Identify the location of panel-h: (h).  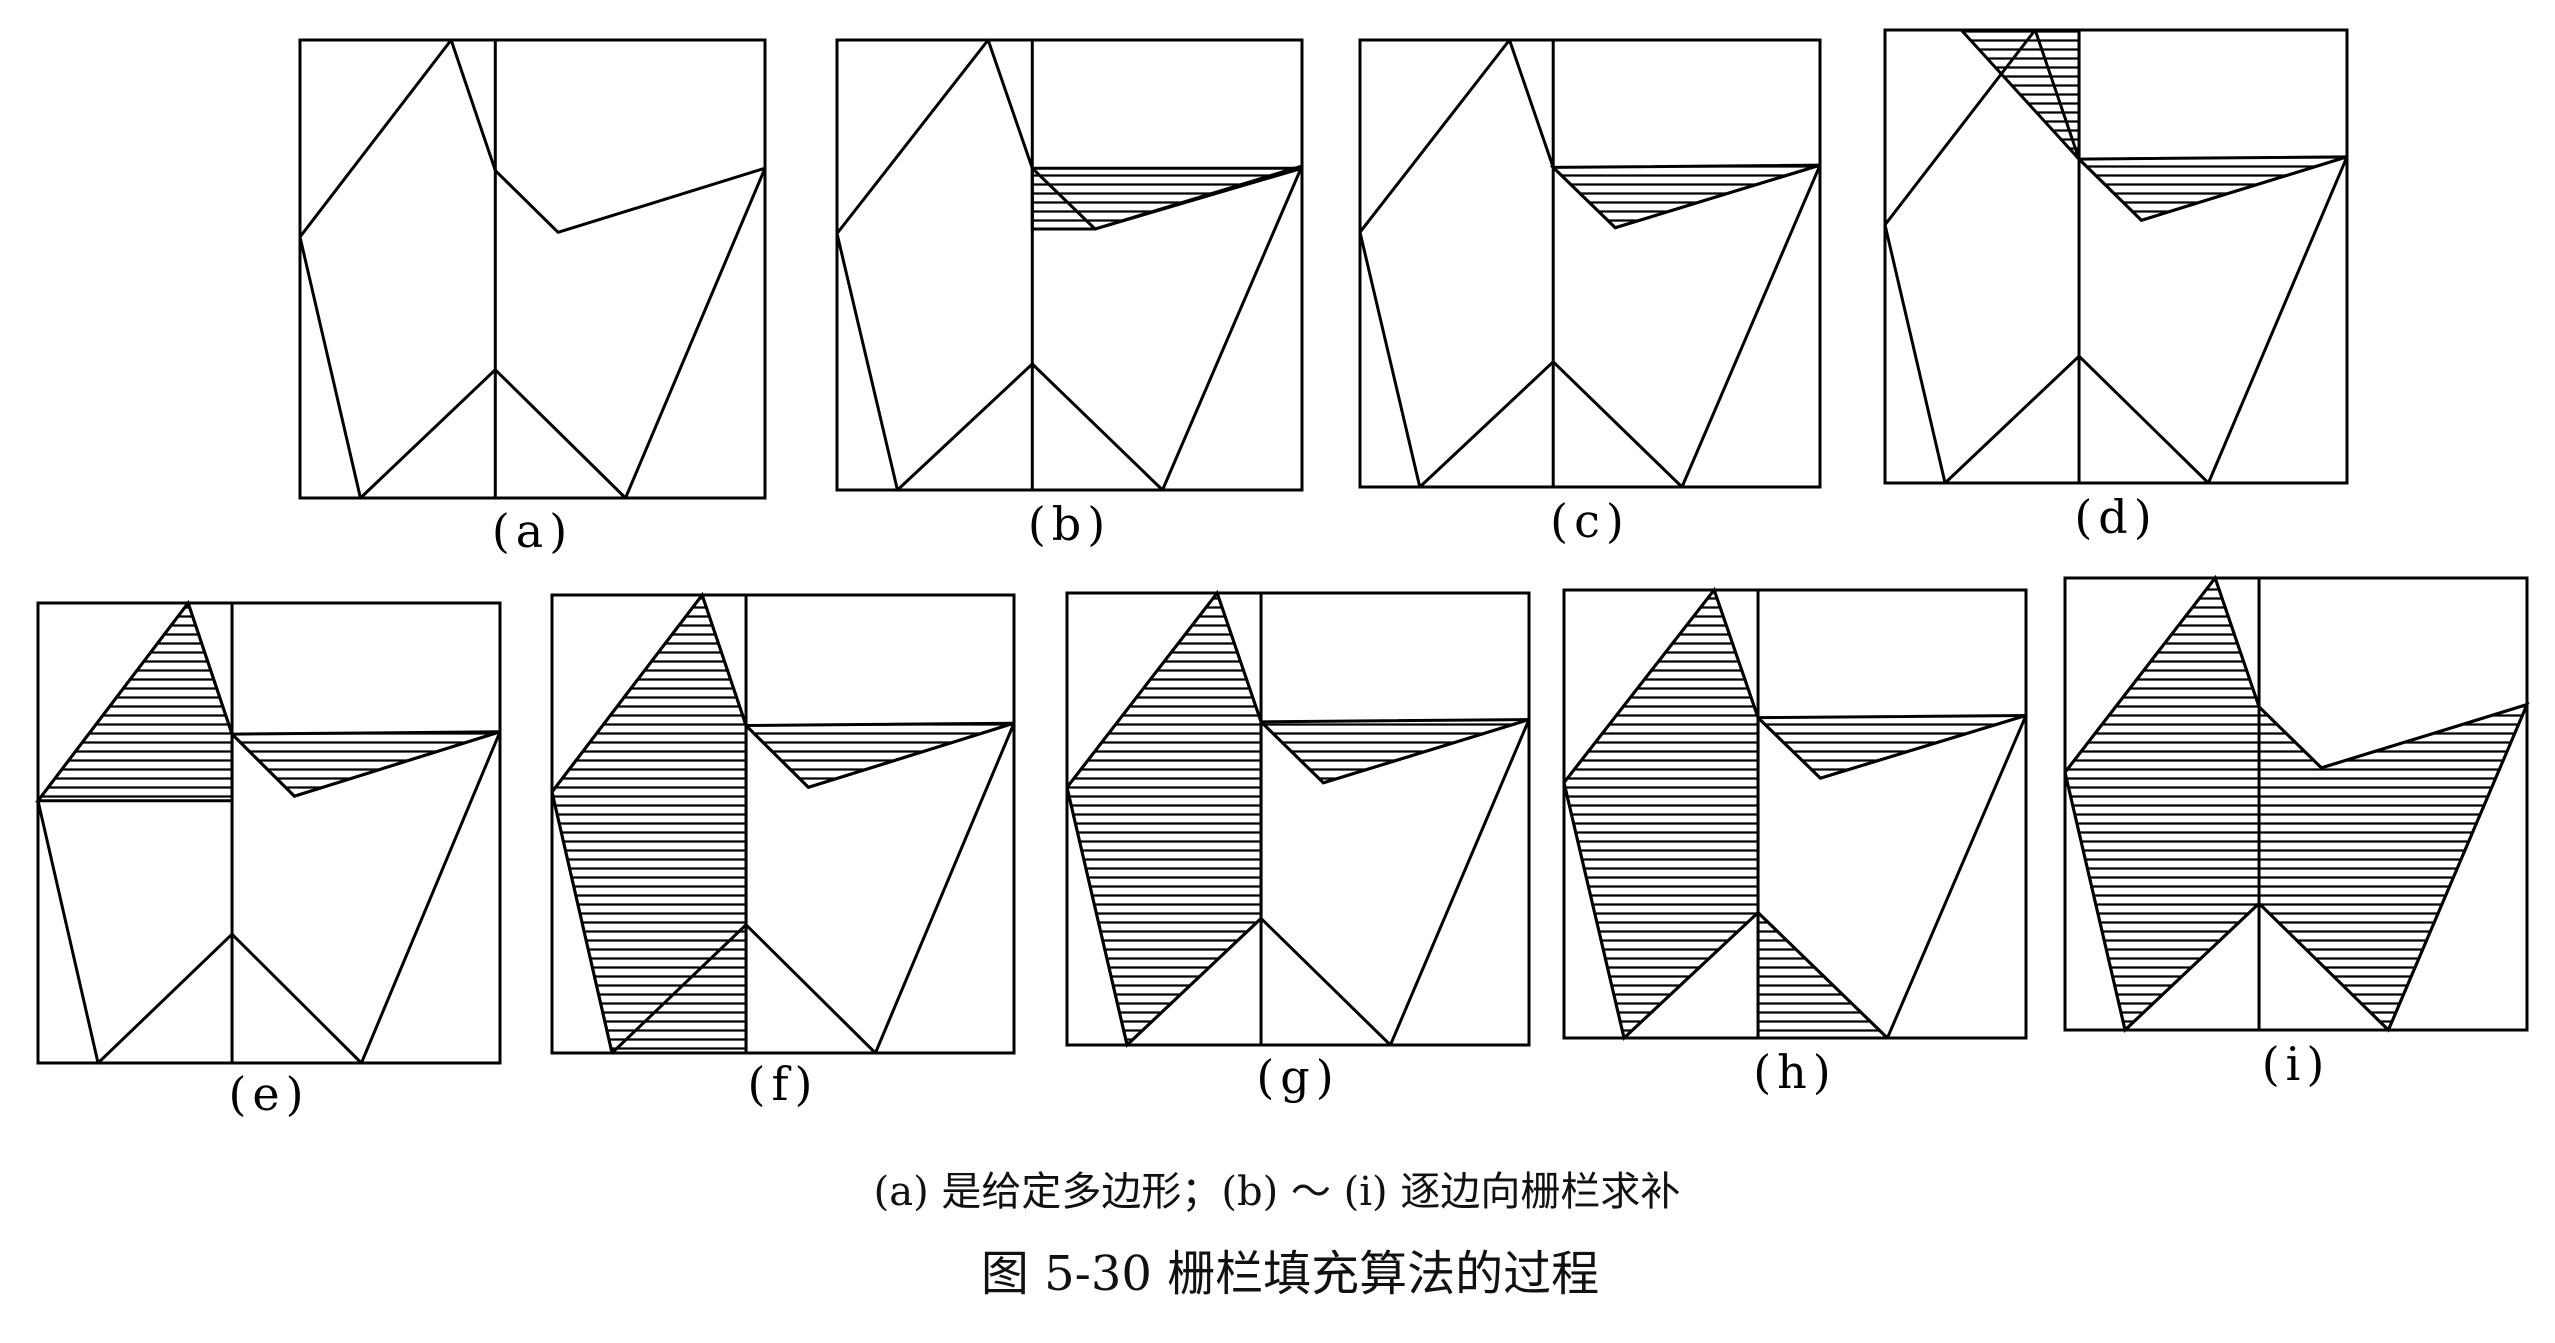
(1795, 842).